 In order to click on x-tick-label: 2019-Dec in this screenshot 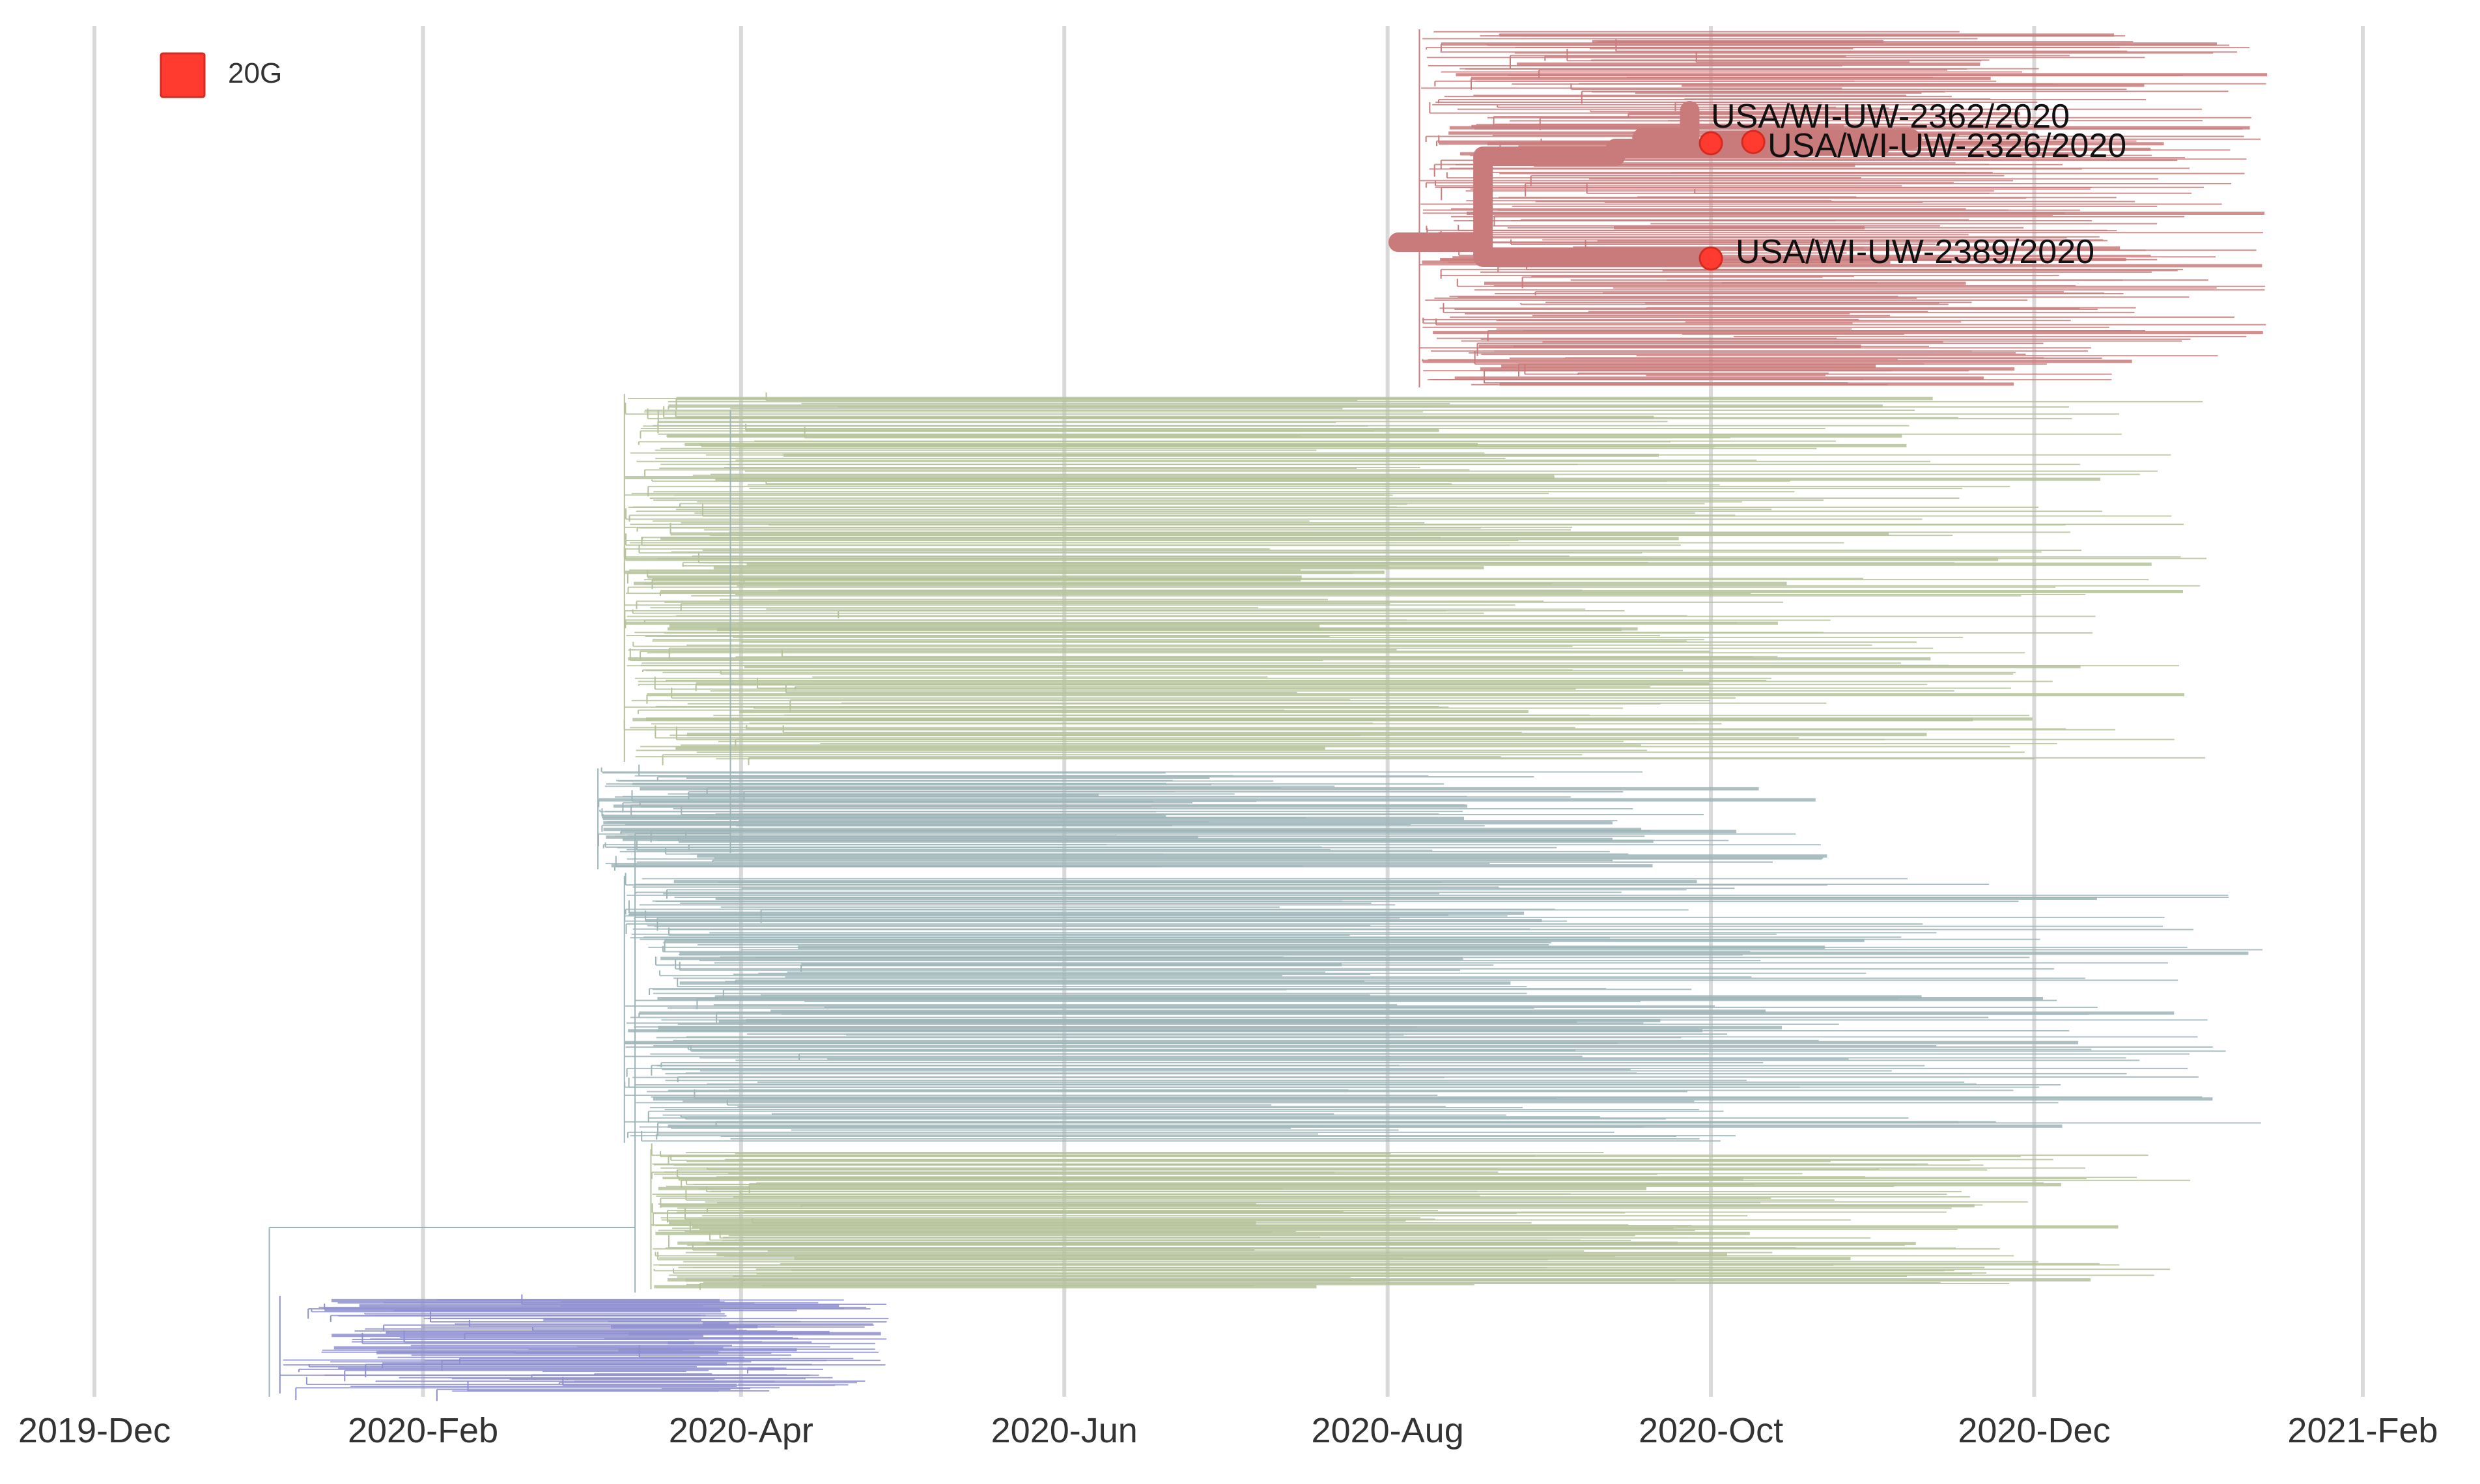, I will do `click(94, 1431)`.